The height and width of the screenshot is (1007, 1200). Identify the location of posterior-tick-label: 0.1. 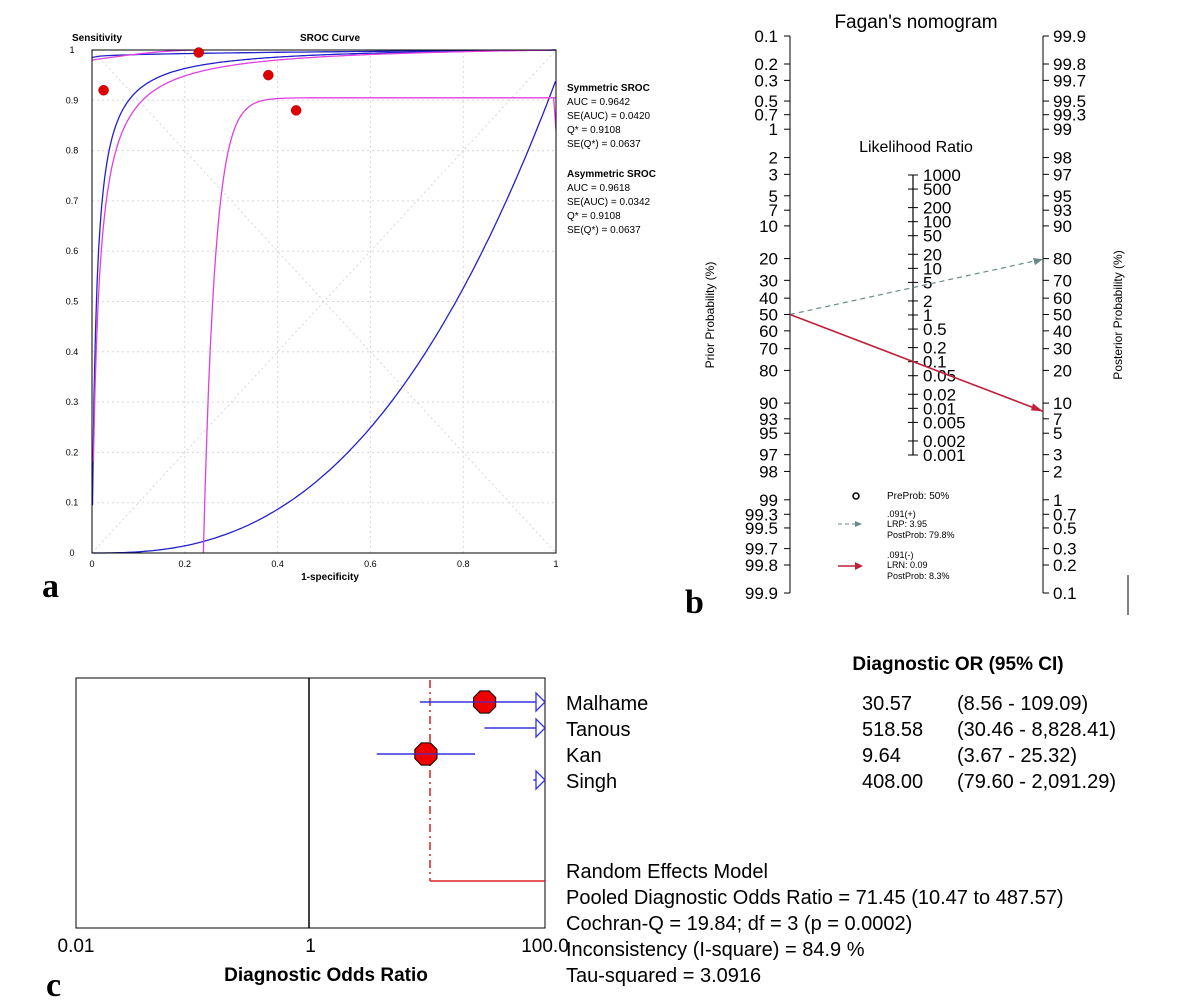
(1065, 593).